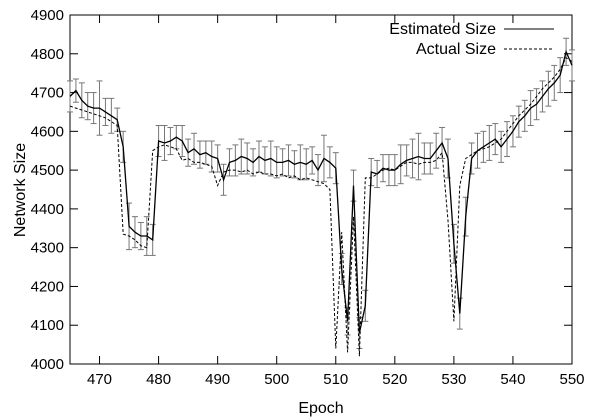  Describe the element at coordinates (47, 131) in the screenshot. I see `y-tick-label: 4600` at that location.